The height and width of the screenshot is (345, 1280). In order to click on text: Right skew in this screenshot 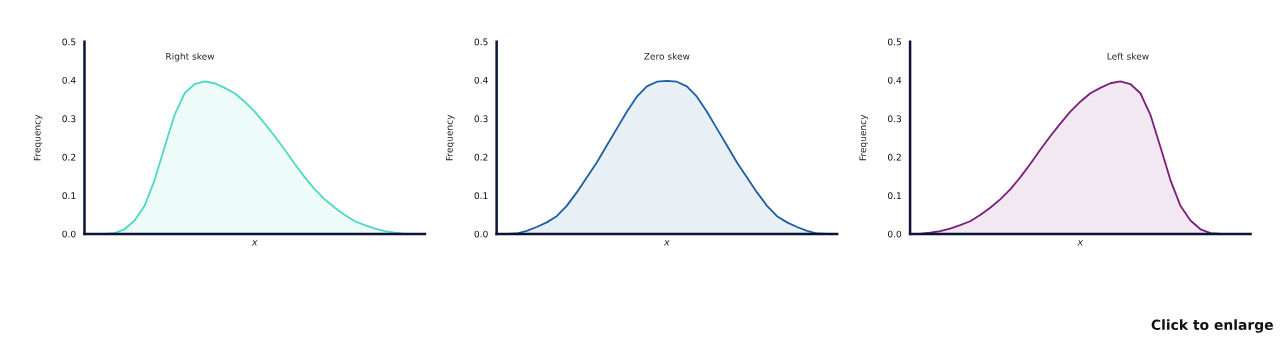, I will do `click(190, 57)`.